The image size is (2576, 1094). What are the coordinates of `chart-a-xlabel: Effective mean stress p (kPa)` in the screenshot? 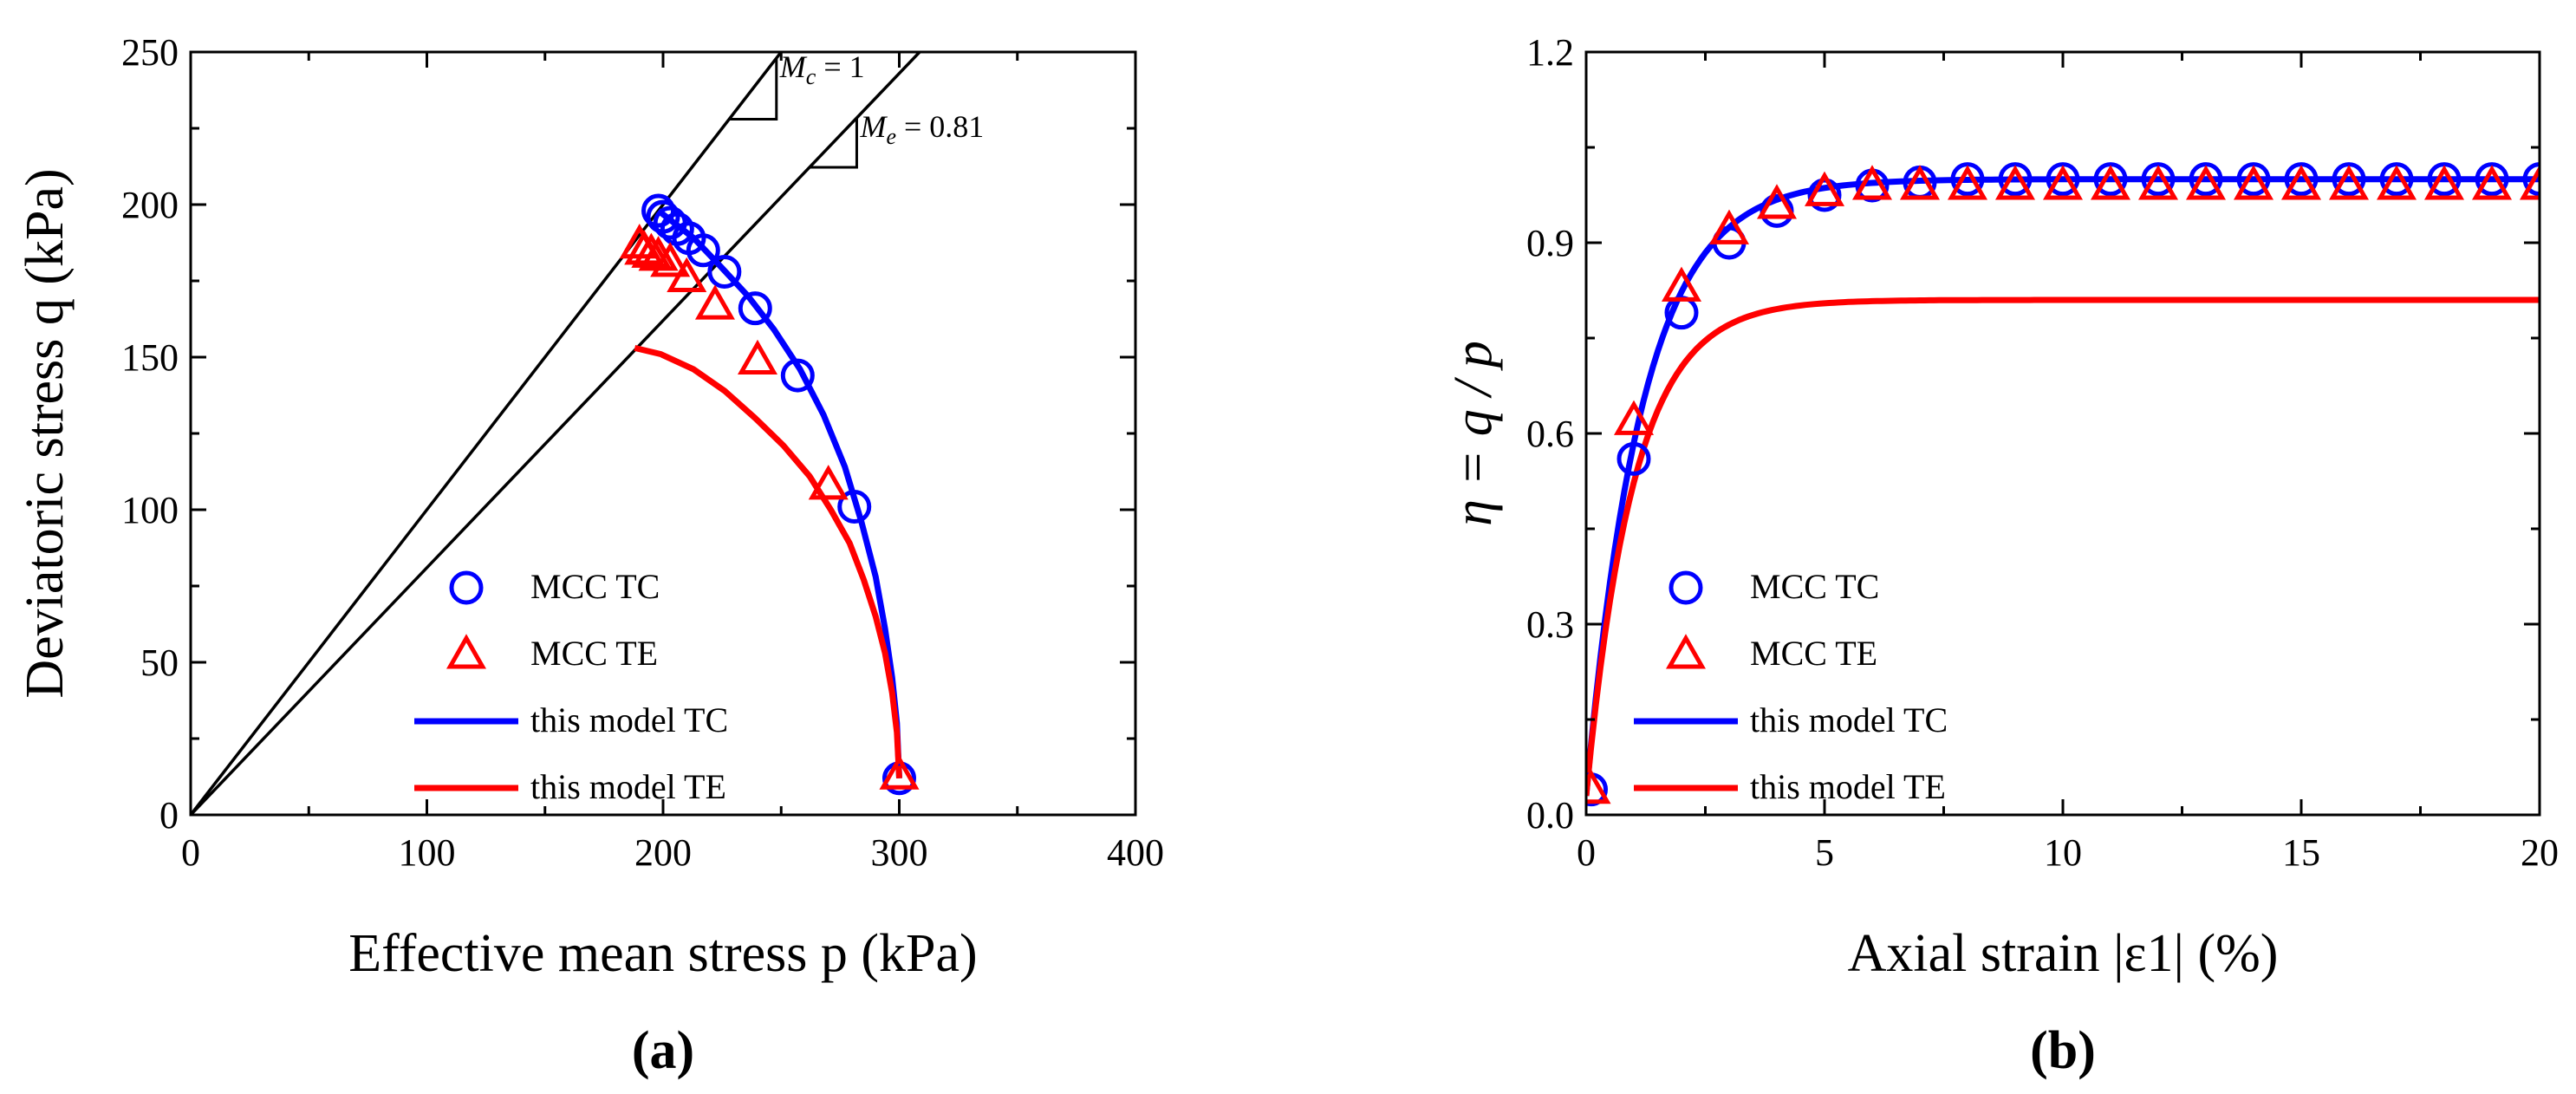 It's located at (662, 953).